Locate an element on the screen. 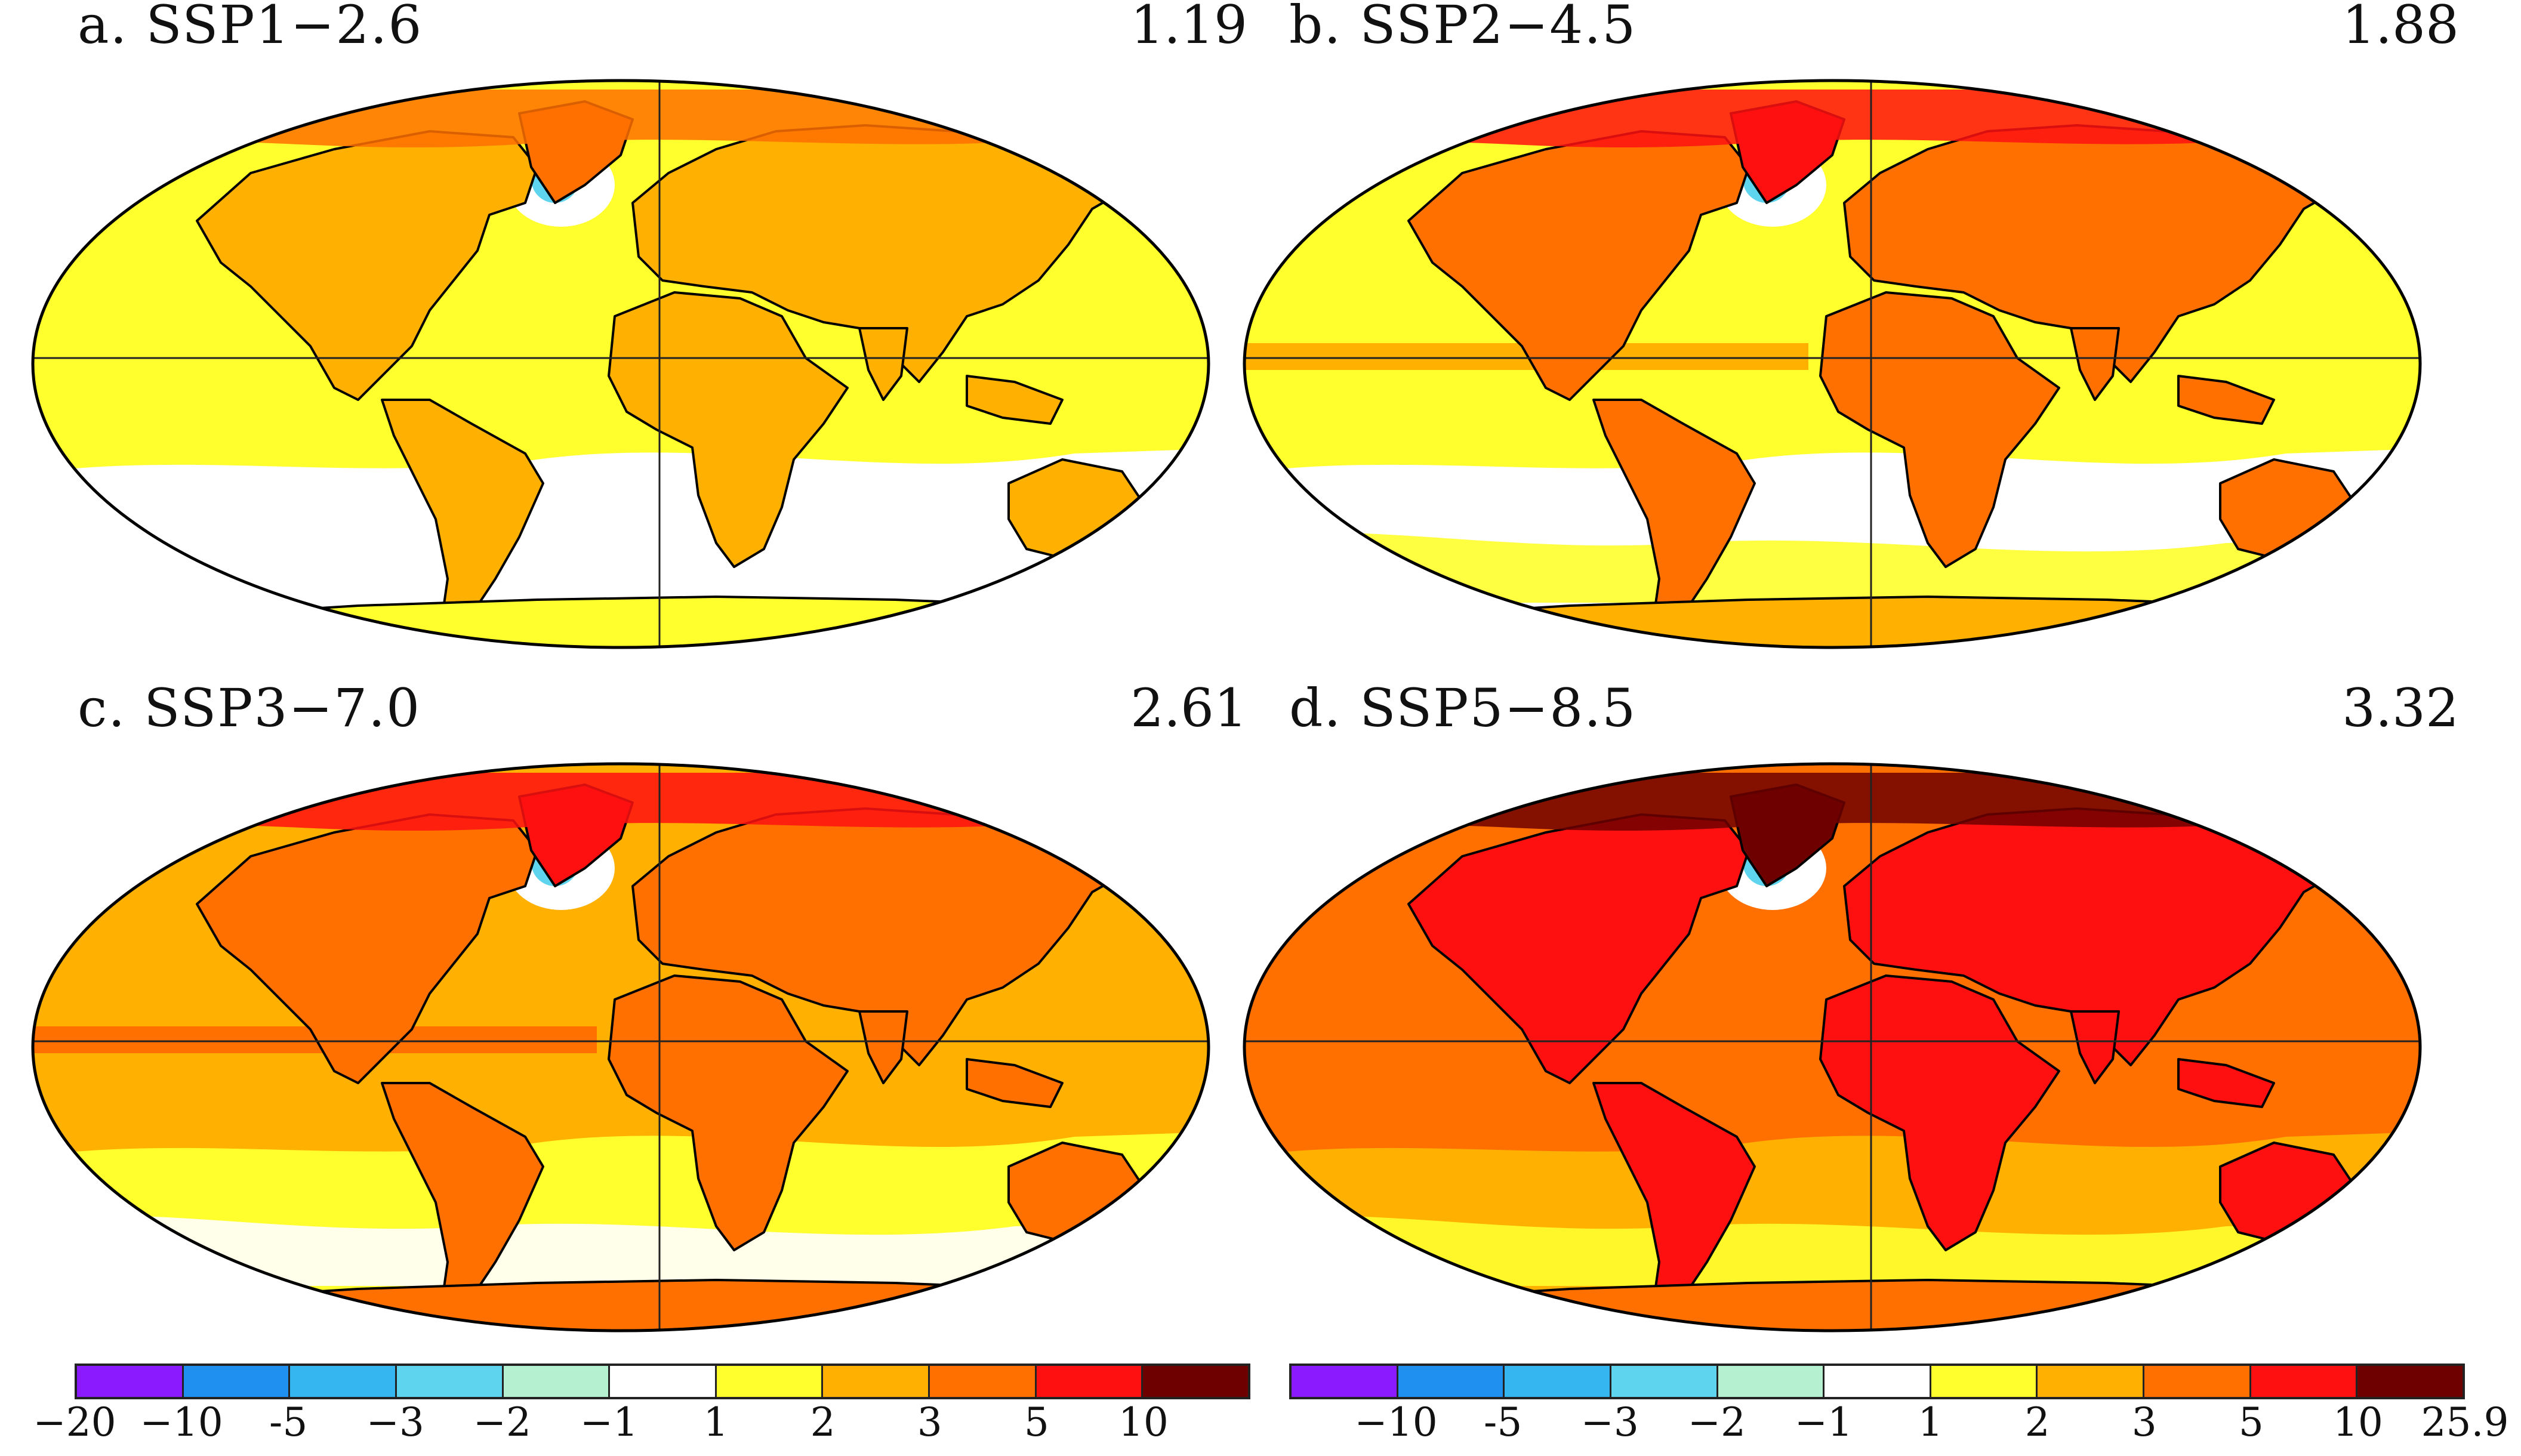 The image size is (2521, 1456). colorbar-right is located at coordinates (1877, 1381).